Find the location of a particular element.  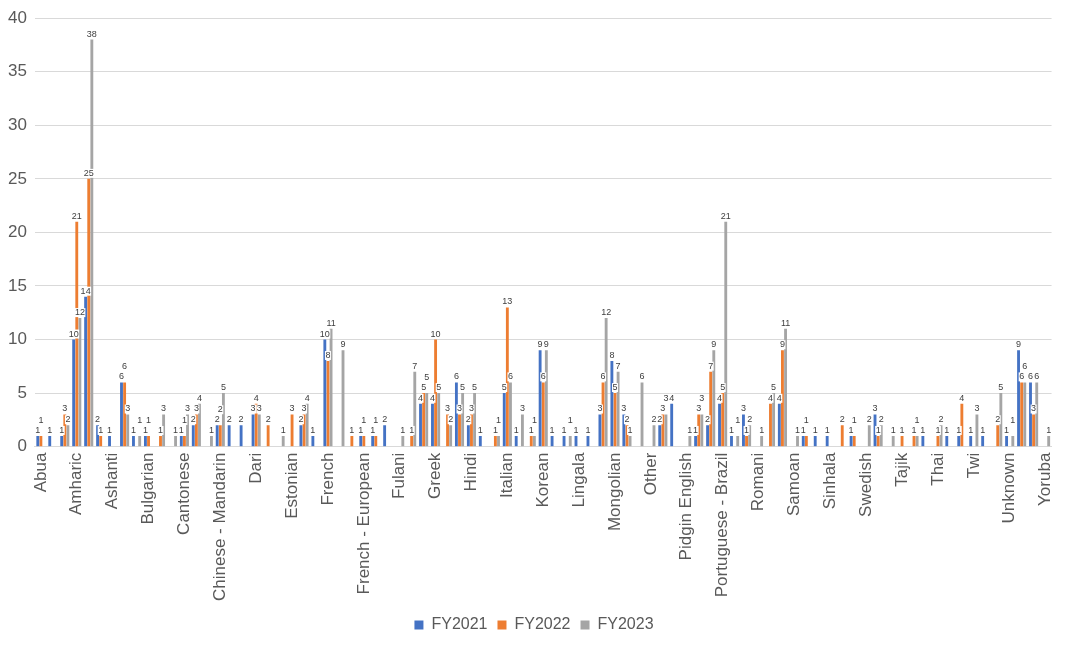

data-label: 25 is located at coordinates (88, 172).